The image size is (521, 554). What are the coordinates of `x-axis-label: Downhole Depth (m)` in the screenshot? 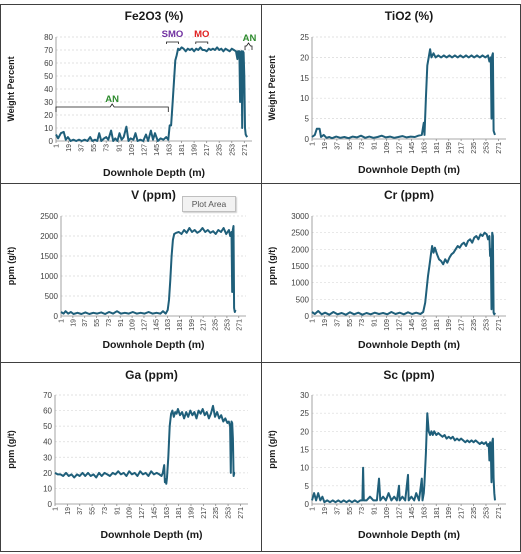 It's located at (409, 345).